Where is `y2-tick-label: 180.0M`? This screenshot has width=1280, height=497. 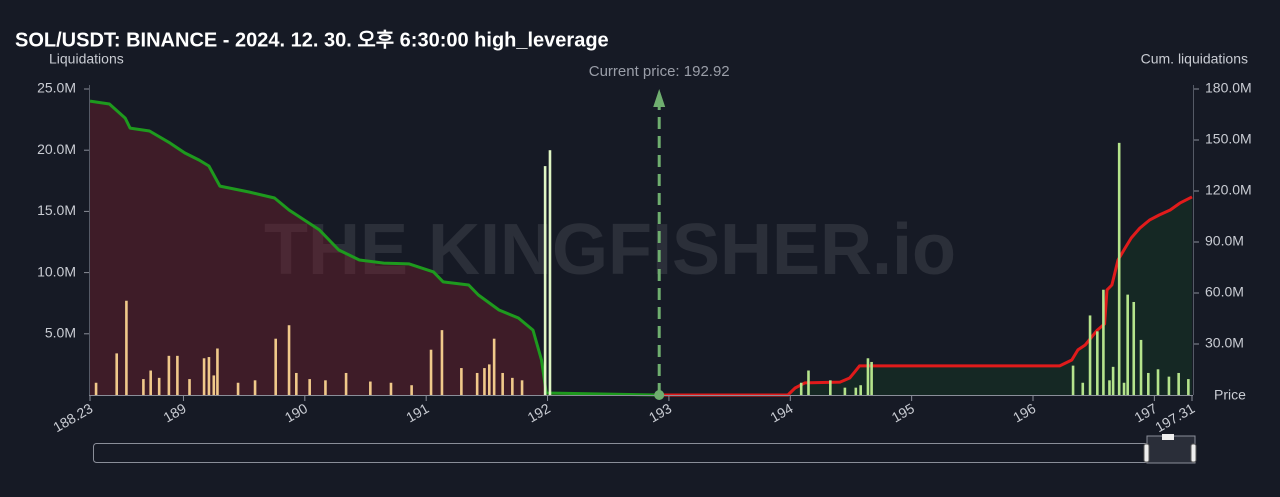
y2-tick-label: 180.0M is located at coordinates (1228, 88).